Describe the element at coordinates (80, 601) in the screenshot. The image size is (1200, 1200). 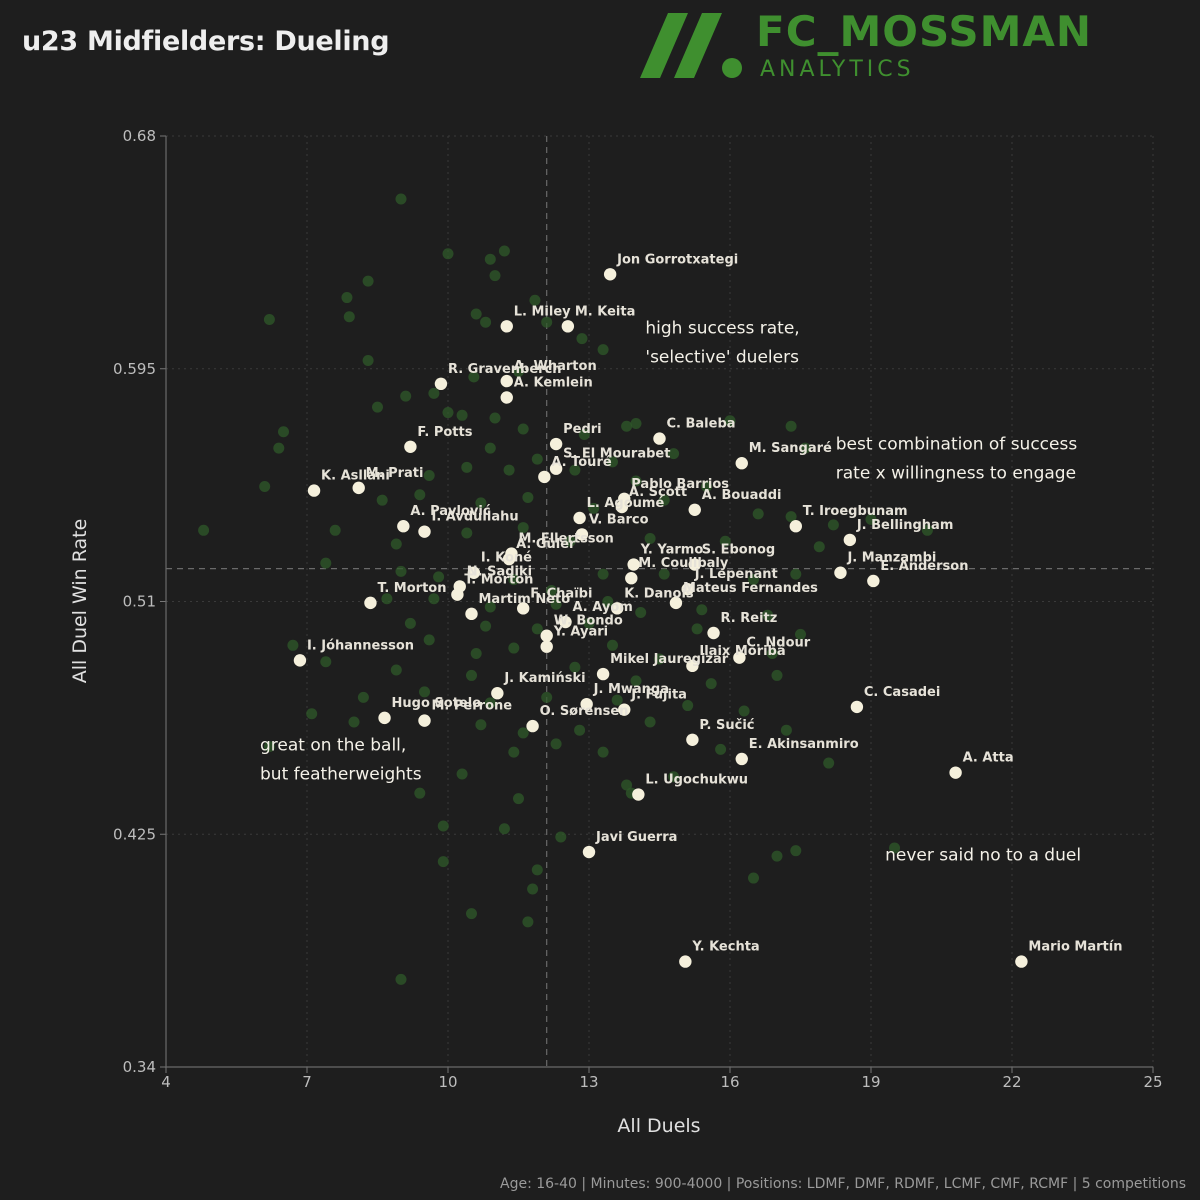
I see `y-axis-label: All Duel Win Rate` at that location.